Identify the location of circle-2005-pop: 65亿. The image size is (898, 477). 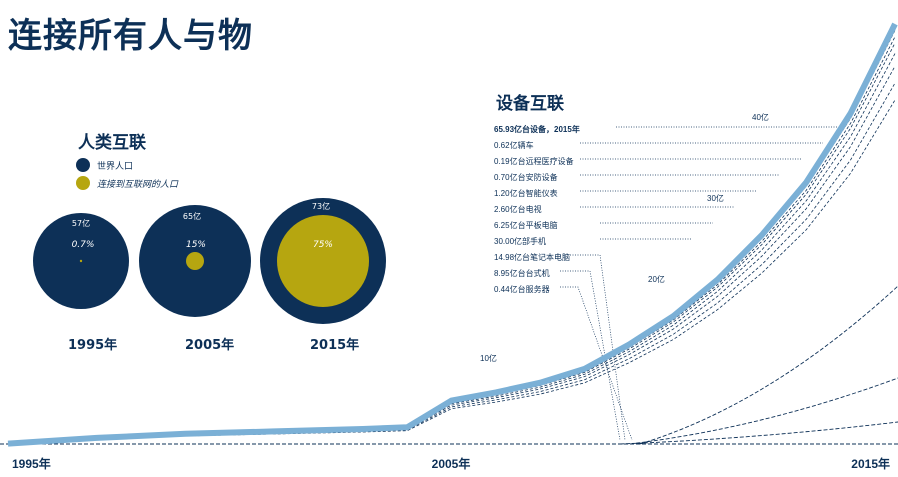
(192, 216).